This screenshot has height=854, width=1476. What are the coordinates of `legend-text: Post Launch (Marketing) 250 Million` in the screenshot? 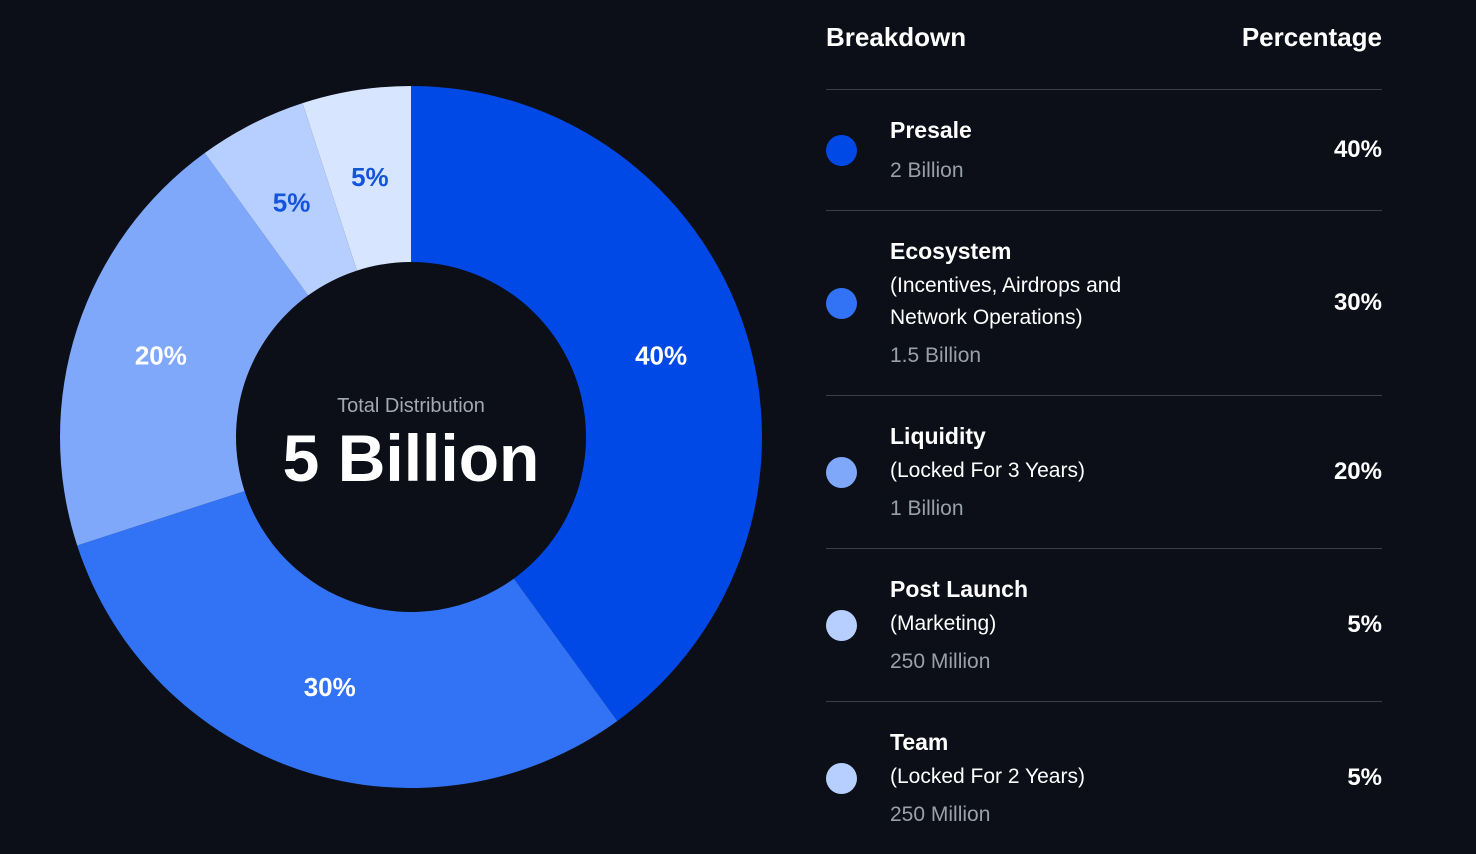 It's located at (1118, 625).